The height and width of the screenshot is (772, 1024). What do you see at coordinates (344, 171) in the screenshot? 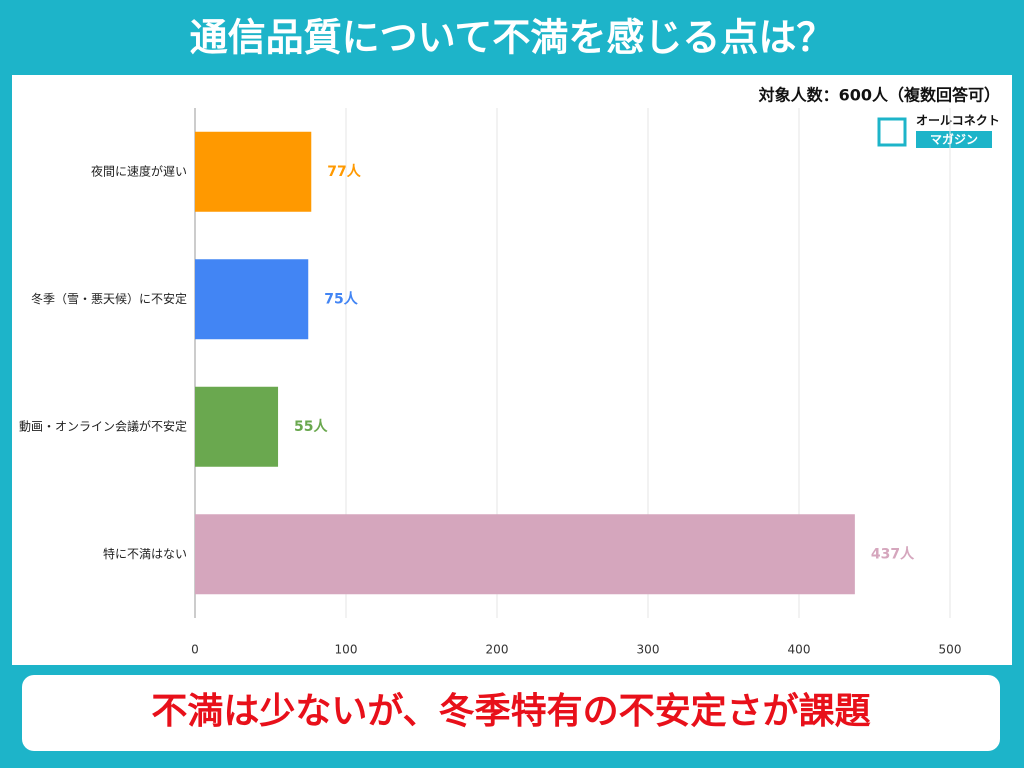
I see `value-label: 77人` at bounding box center [344, 171].